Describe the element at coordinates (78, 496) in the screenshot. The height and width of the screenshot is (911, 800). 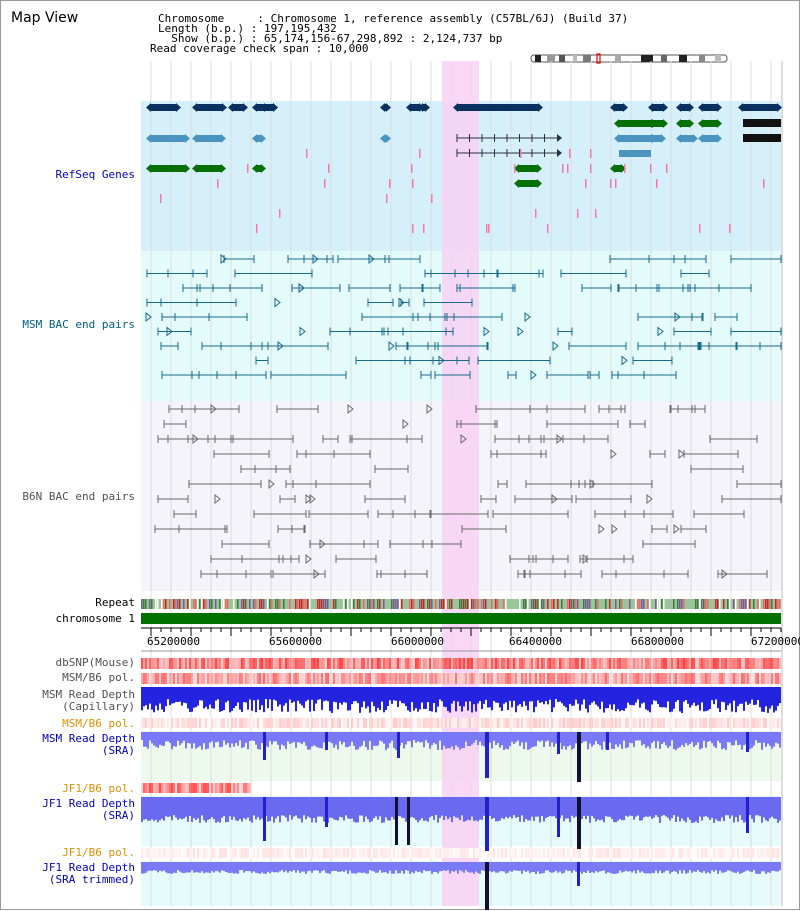
I see `b6n-bac-end-pairs-label: B6N BAC end pairs` at that location.